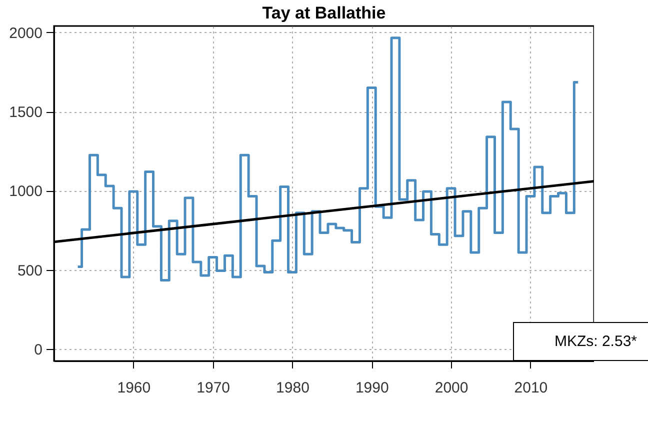 The width and height of the screenshot is (648, 433). What do you see at coordinates (29, 271) in the screenshot?
I see `y-tick-label: 500` at bounding box center [29, 271].